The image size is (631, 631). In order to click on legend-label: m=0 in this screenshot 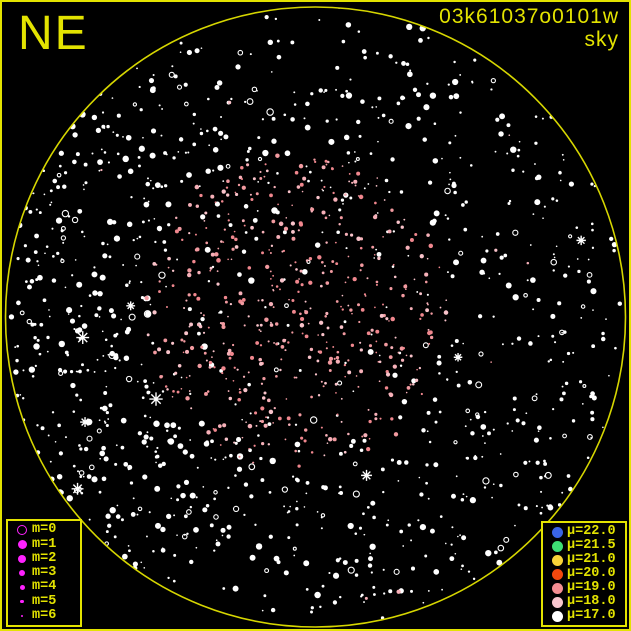, I will do `click(44, 530)`.